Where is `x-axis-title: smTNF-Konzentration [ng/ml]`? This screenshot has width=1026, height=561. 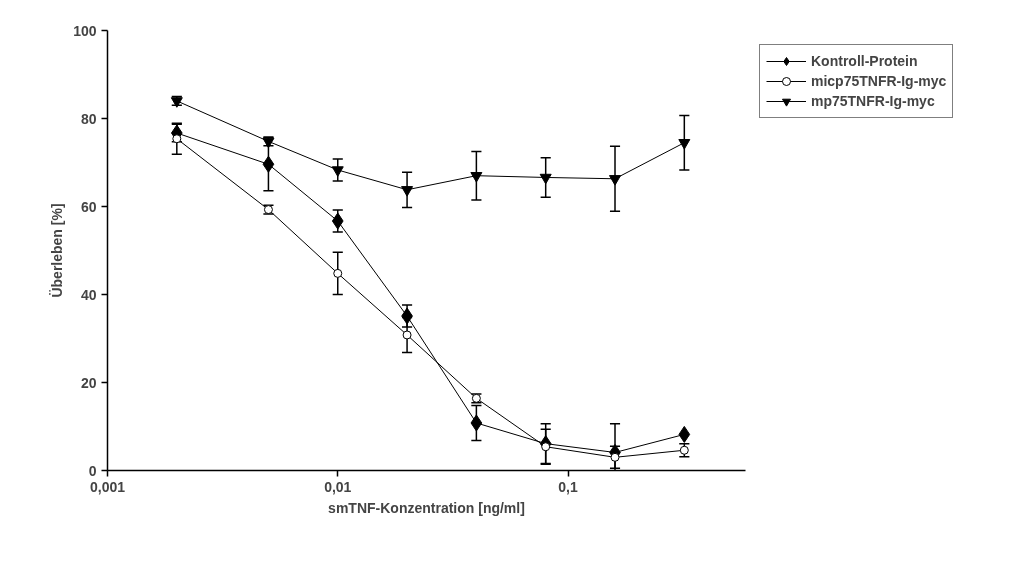
x-axis-title: smTNF-Konzentration [ng/ml] is located at coordinates (426, 507).